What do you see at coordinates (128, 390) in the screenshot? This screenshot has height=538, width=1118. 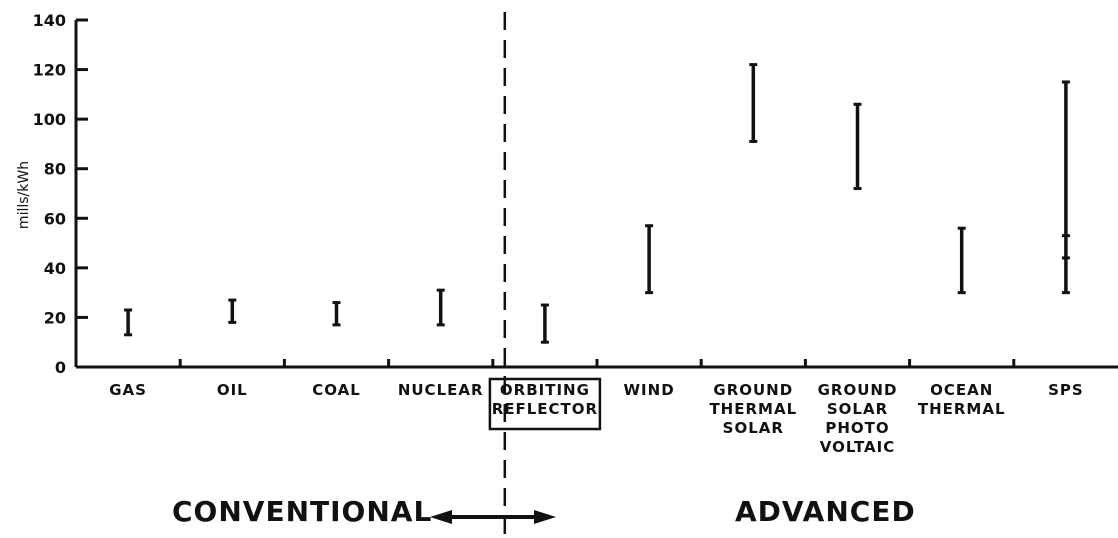 I see `x-tick-label: GAS` at bounding box center [128, 390].